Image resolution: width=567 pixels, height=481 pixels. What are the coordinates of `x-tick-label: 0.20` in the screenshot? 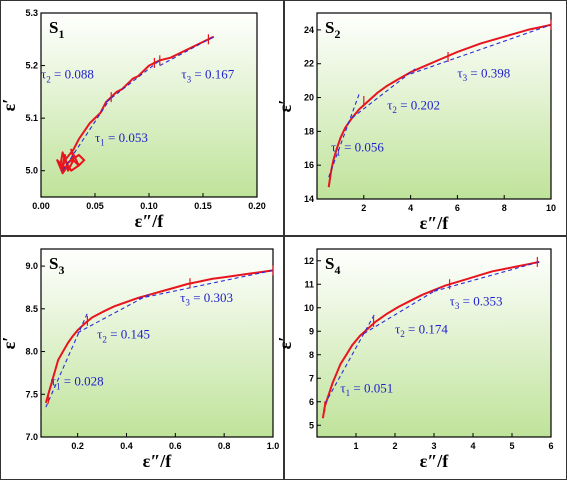 It's located at (257, 206).